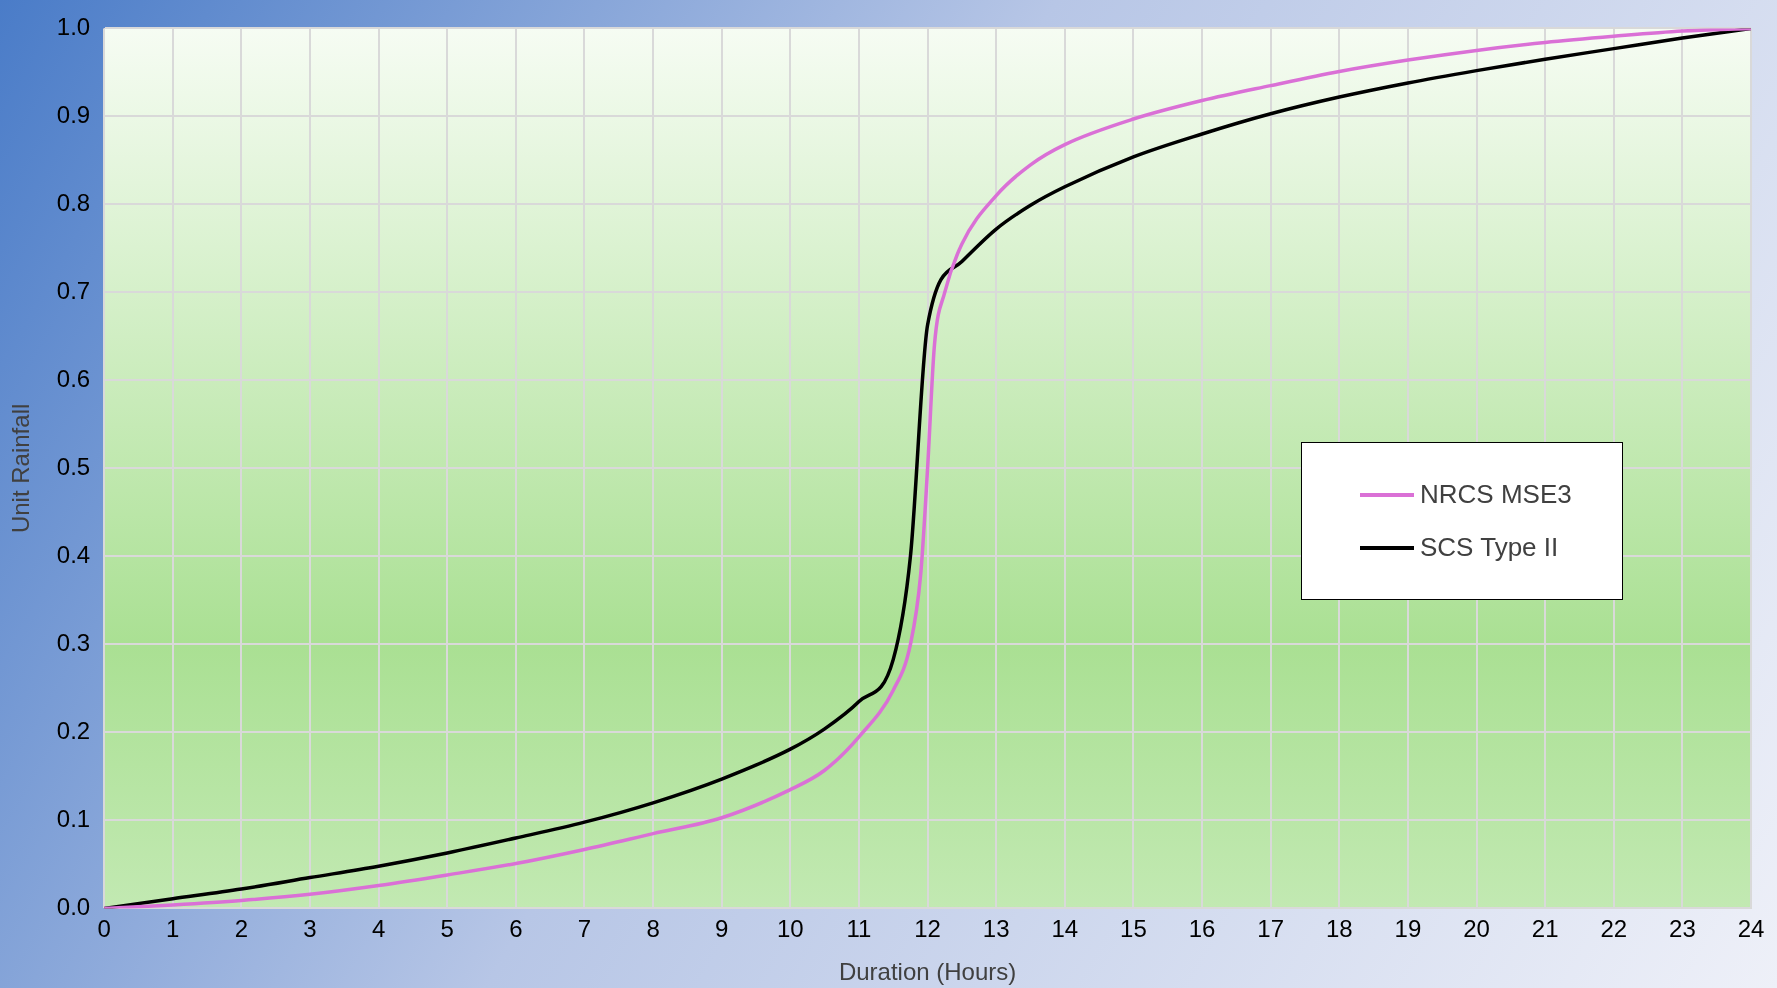 This screenshot has height=988, width=1777. I want to click on x-tick-label: 10, so click(790, 929).